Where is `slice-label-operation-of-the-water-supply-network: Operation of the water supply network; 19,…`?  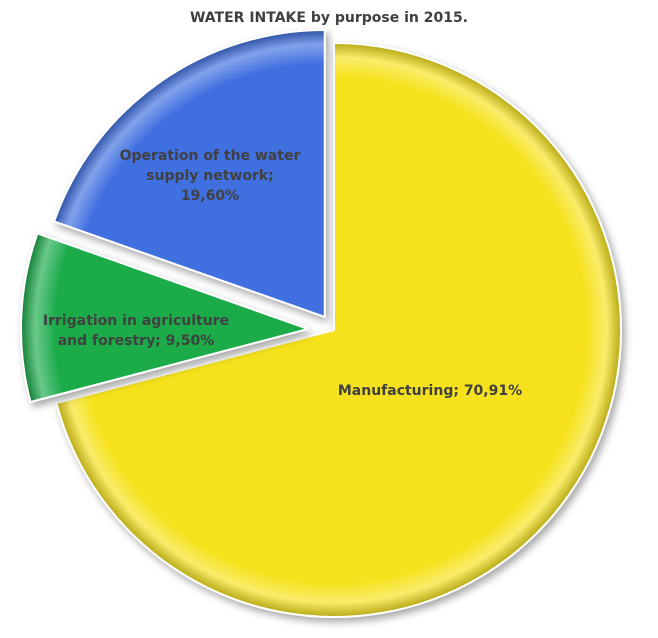 slice-label-operation-of-the-water-supply-network: Operation of the water supply network; 19,… is located at coordinates (210, 176).